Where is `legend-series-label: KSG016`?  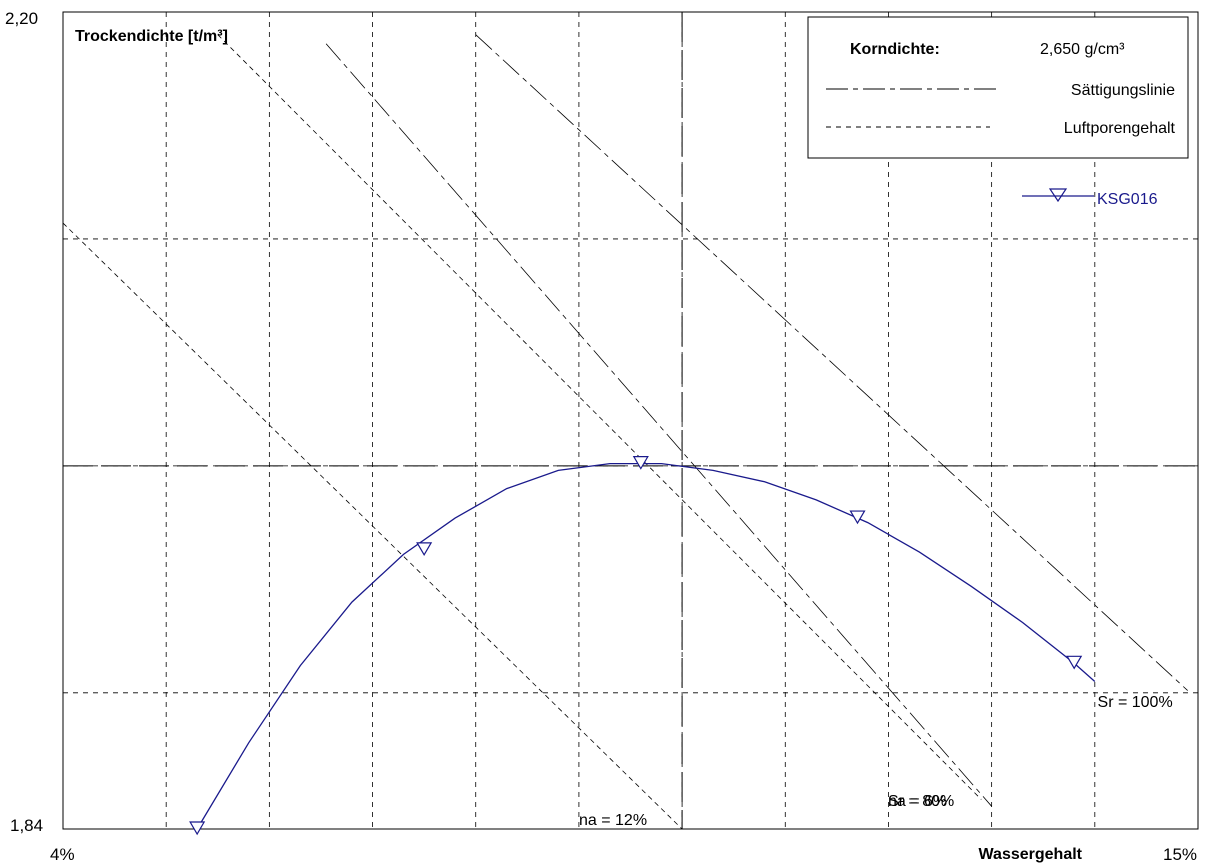
legend-series-label: KSG016 is located at coordinates (1127, 199).